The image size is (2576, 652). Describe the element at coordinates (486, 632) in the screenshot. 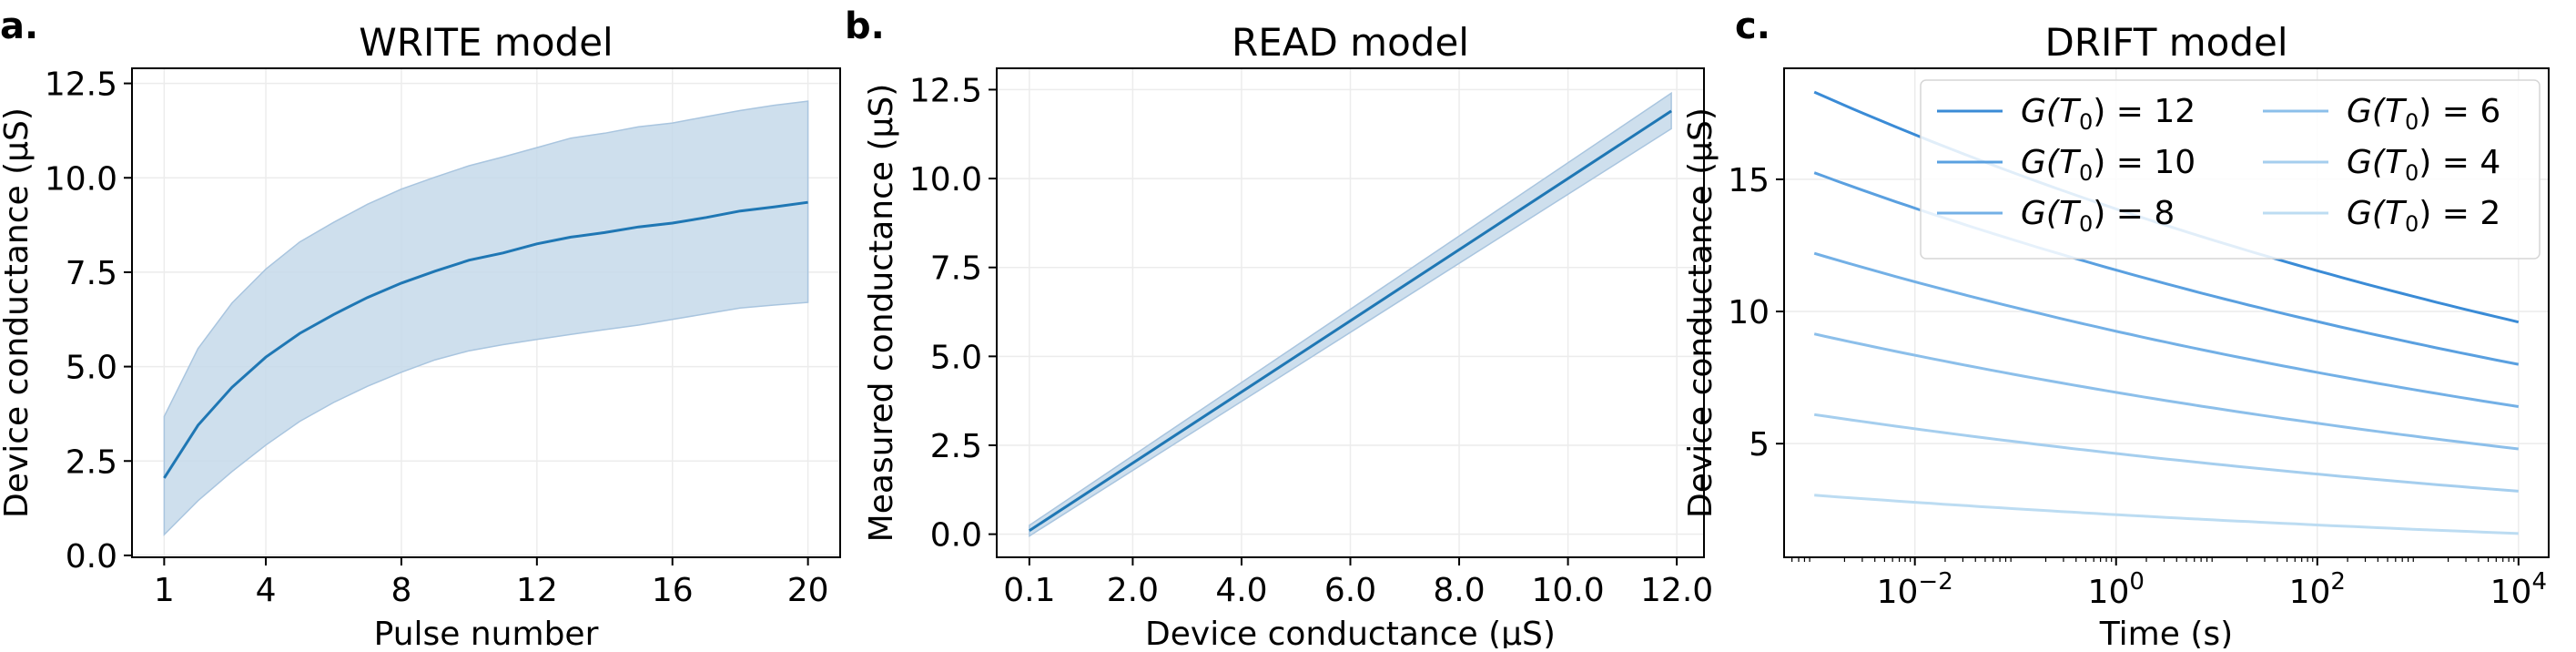

I see `x-axis-label: Pulse number` at that location.